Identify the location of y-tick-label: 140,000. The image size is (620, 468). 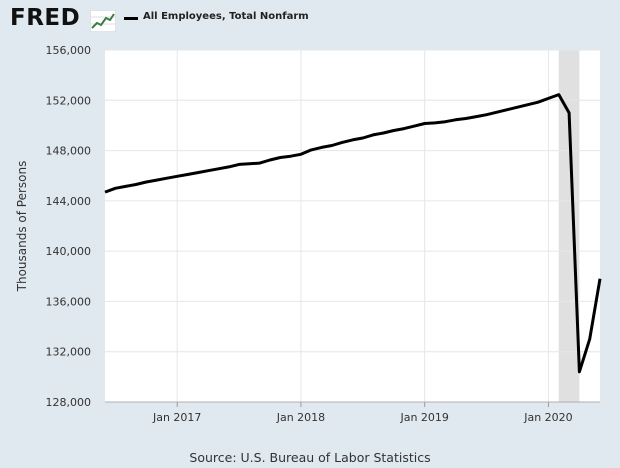
(69, 251).